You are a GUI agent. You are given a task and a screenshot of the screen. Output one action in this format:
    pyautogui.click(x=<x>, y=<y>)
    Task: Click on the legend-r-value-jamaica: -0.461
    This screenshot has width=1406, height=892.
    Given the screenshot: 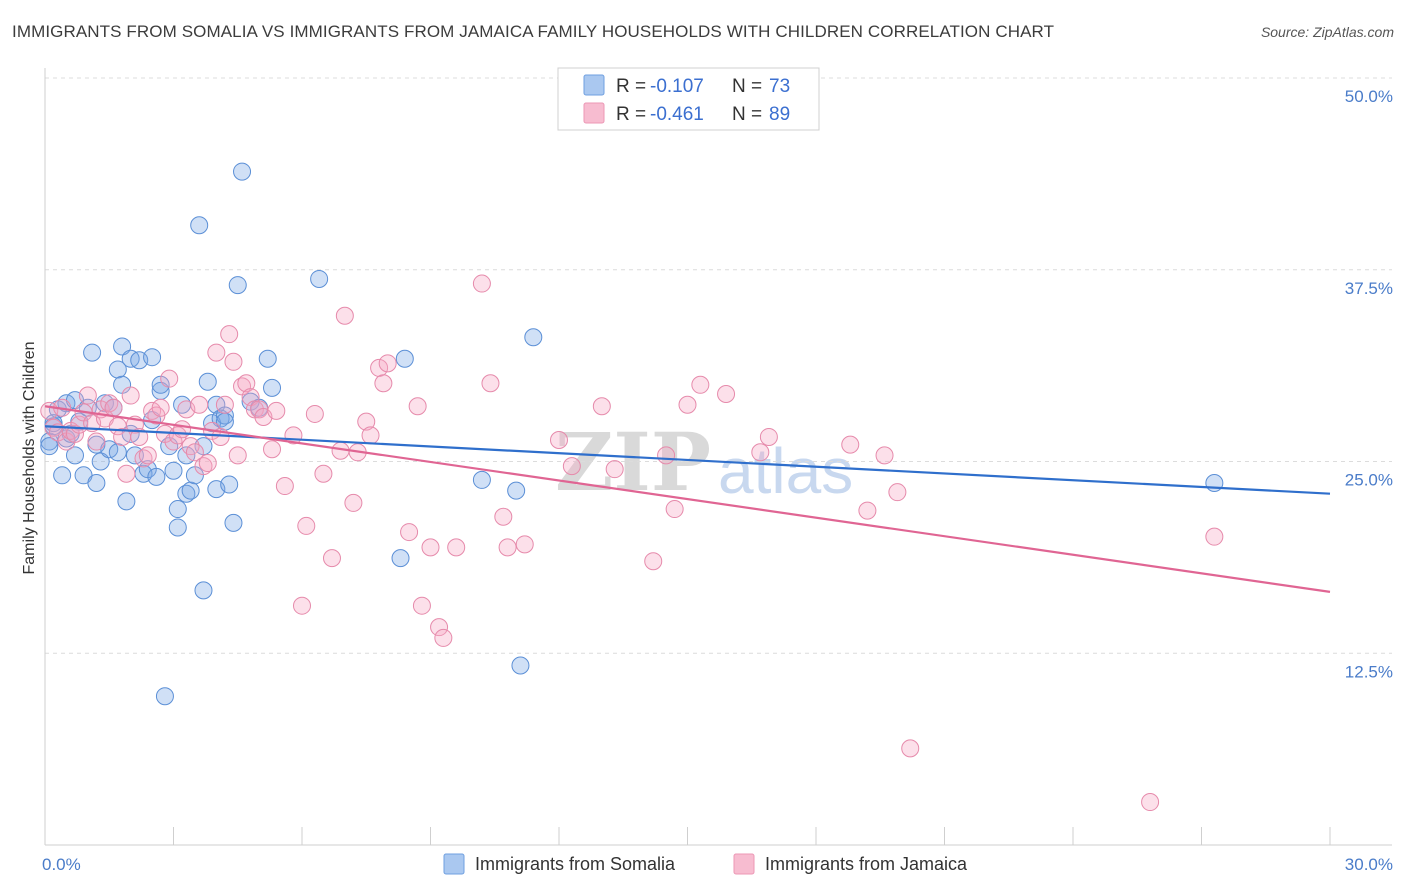 What is the action you would take?
    pyautogui.click(x=677, y=114)
    